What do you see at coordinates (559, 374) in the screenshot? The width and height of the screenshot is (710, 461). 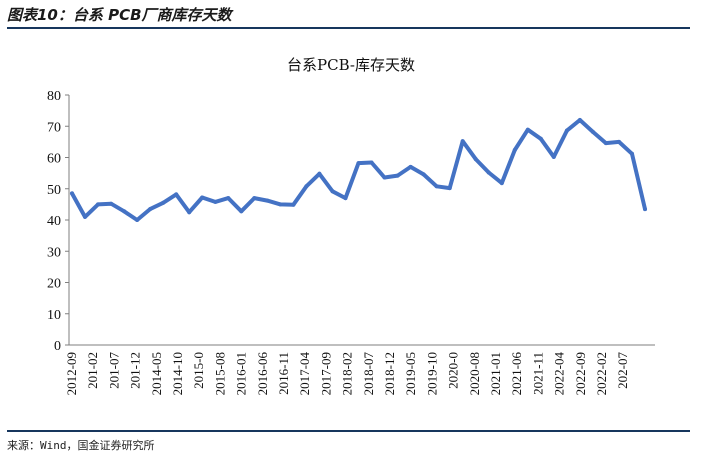 I see `x-tick-label: 2022-04` at bounding box center [559, 374].